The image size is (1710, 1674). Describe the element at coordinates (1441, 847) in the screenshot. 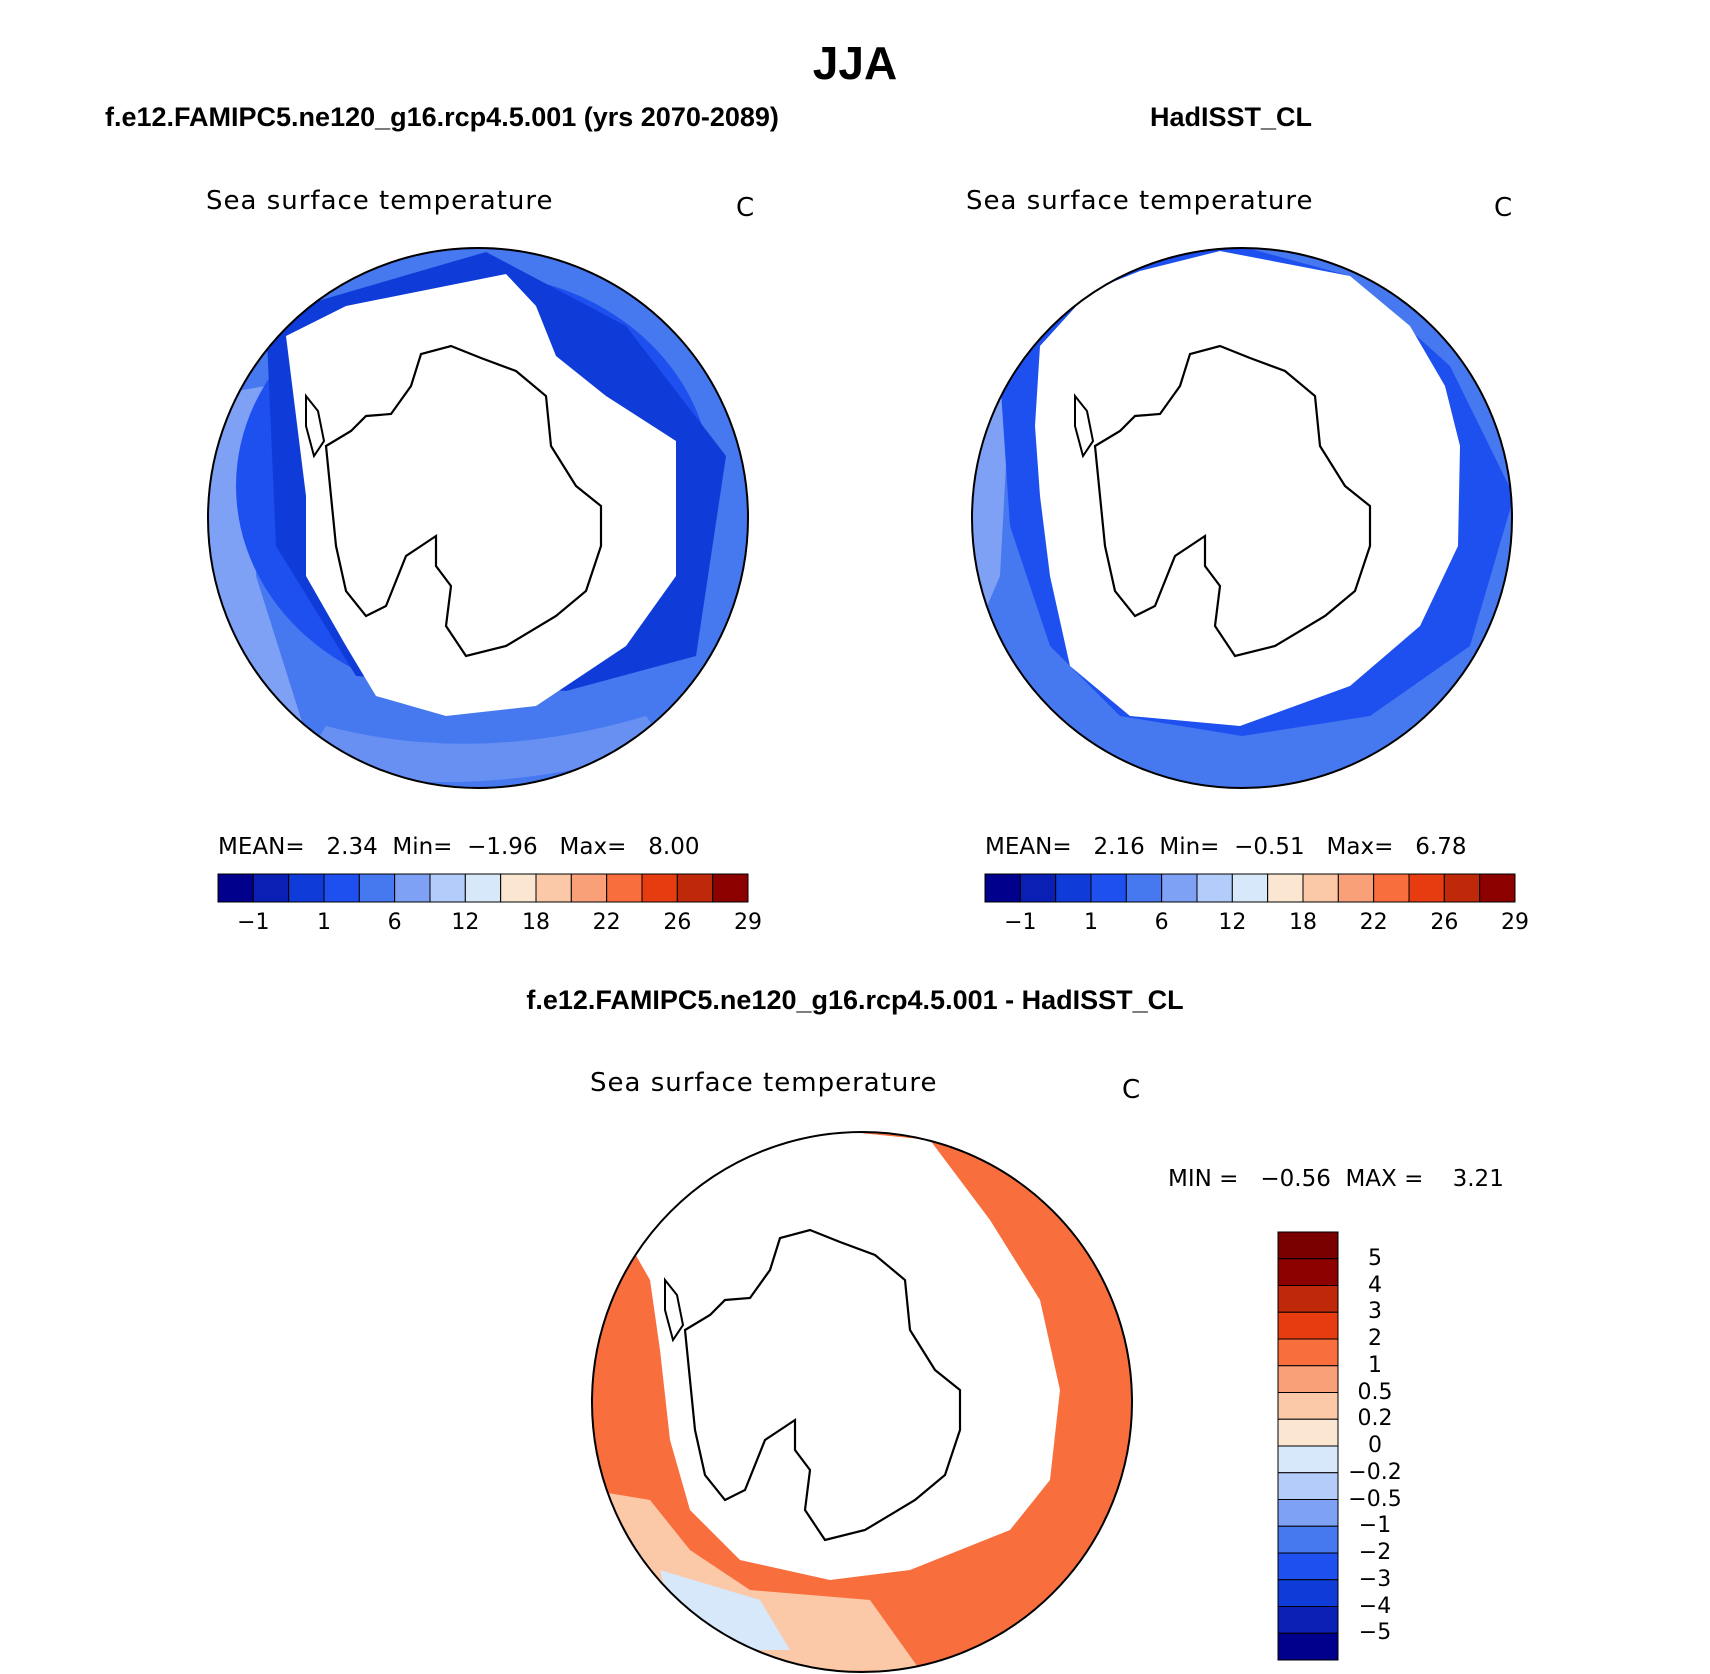

I see `max-value: 6.78` at that location.